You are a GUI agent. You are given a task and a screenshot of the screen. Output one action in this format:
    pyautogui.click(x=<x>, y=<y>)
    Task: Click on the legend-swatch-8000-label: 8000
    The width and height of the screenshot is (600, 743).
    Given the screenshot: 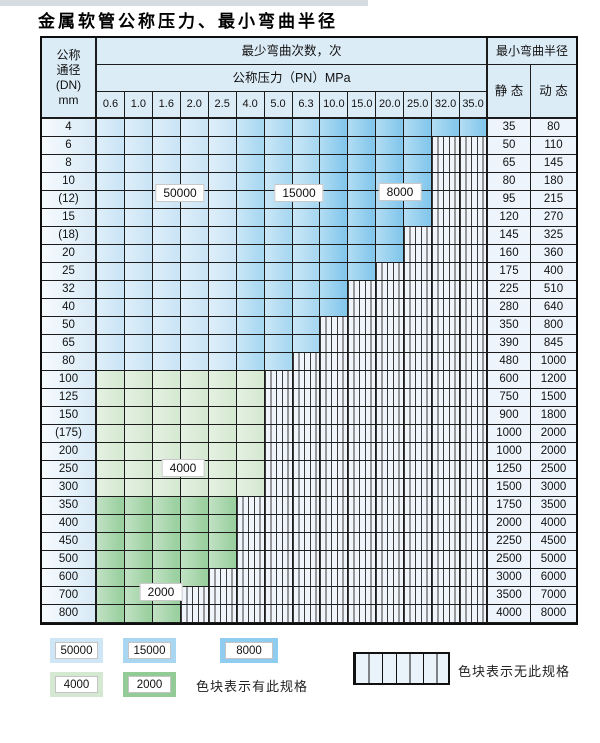 What is the action you would take?
    pyautogui.click(x=249, y=650)
    